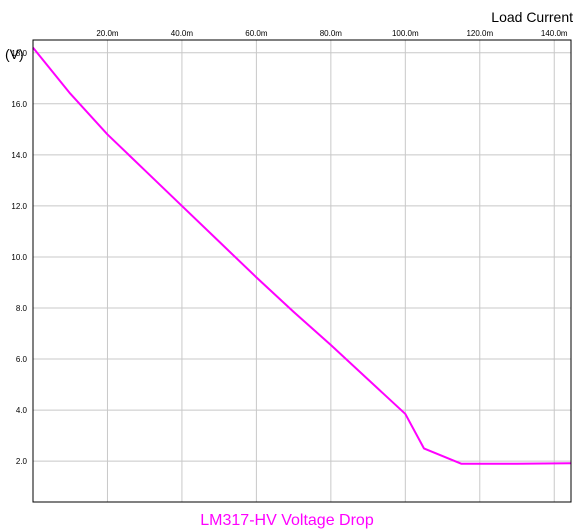 The height and width of the screenshot is (532, 578). I want to click on x-tick-label: 80.0m, so click(331, 33).